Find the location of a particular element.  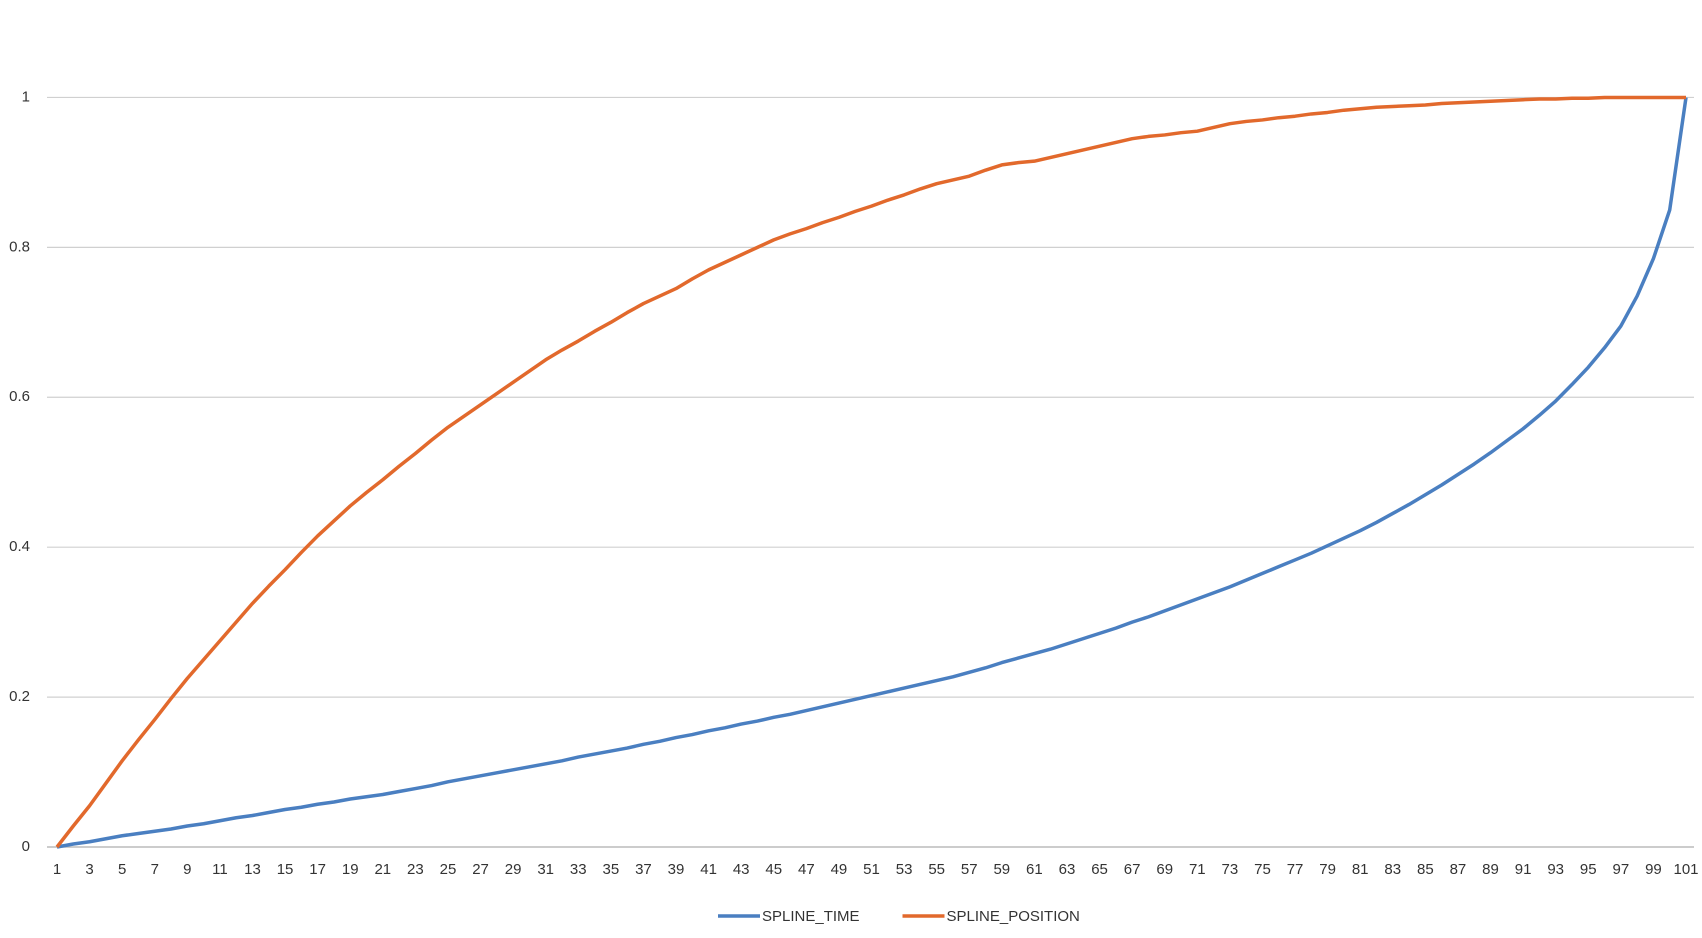

x-tick-label: 37 is located at coordinates (643, 869).